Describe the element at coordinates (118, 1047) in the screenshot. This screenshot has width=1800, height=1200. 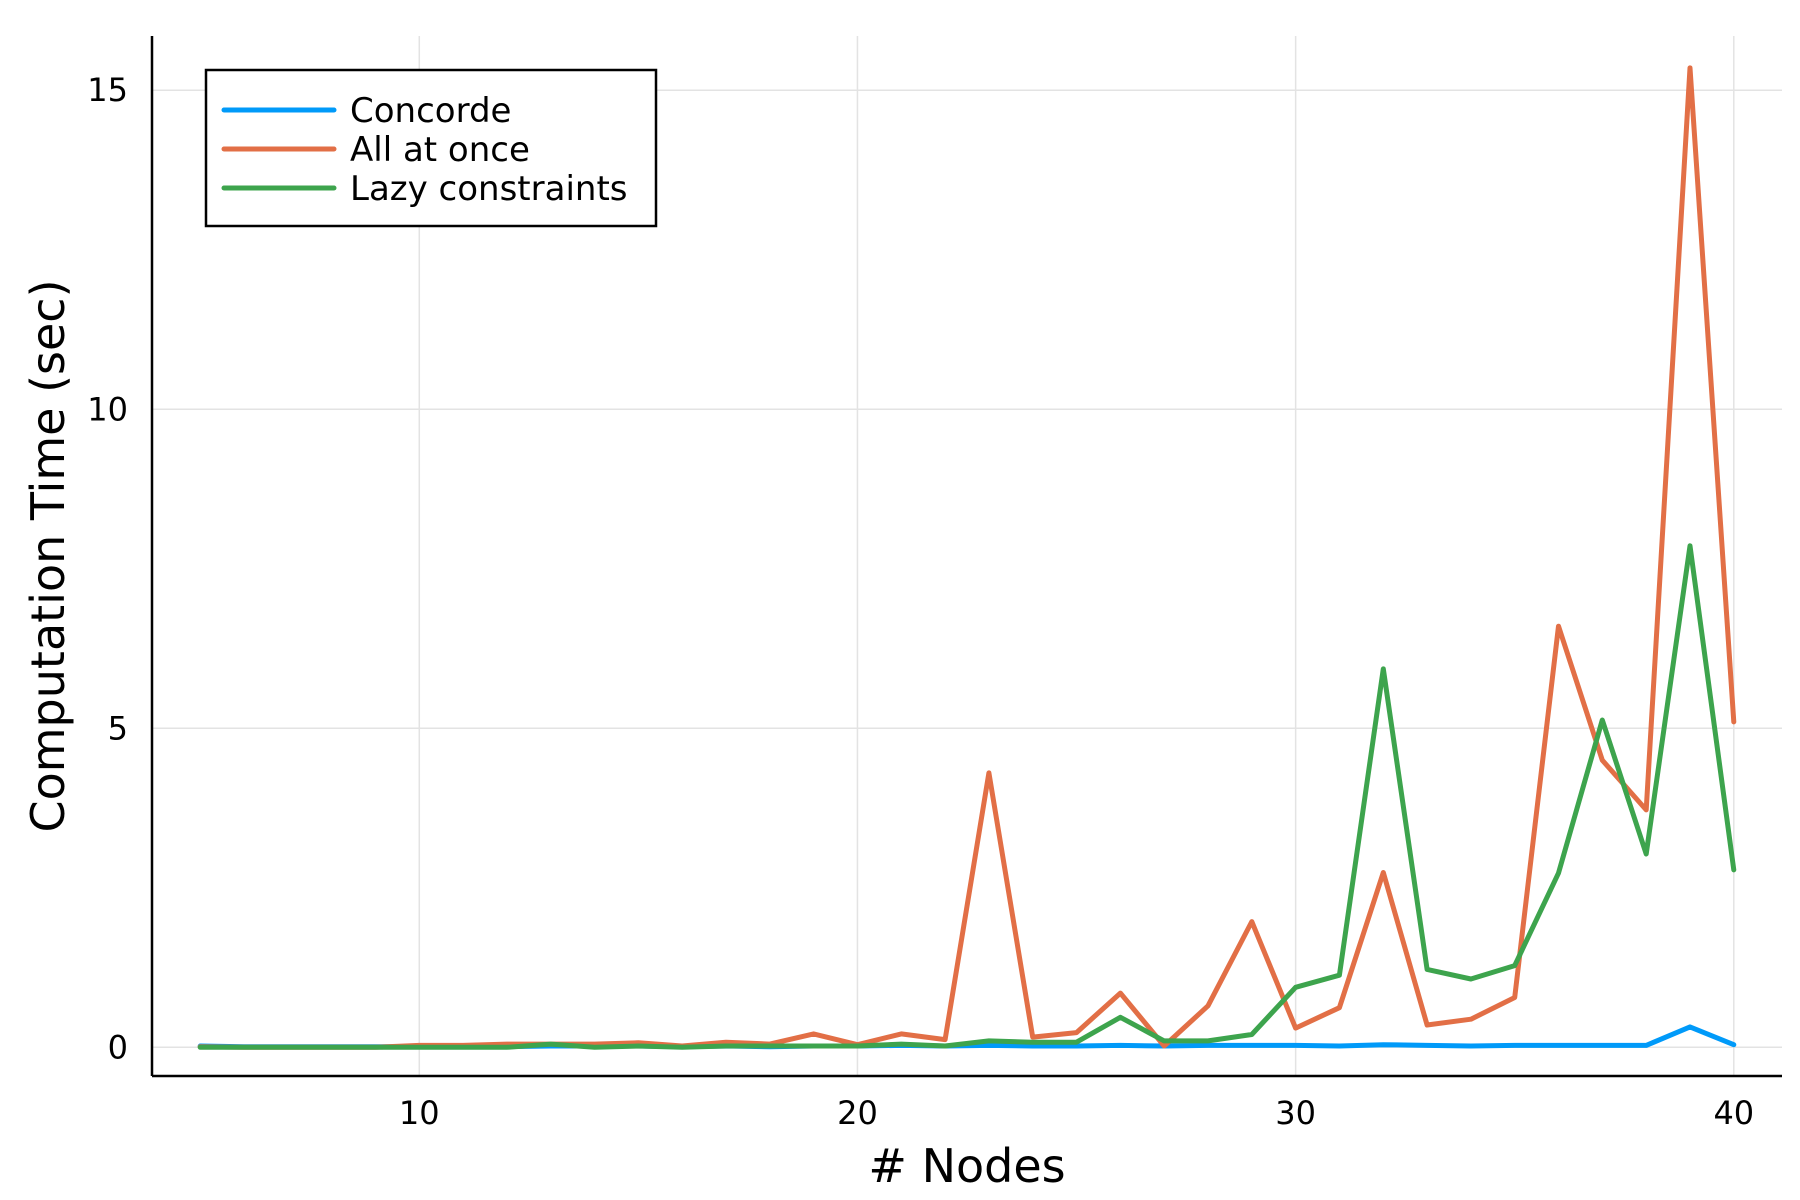
I see `y-tick-label: 0` at that location.